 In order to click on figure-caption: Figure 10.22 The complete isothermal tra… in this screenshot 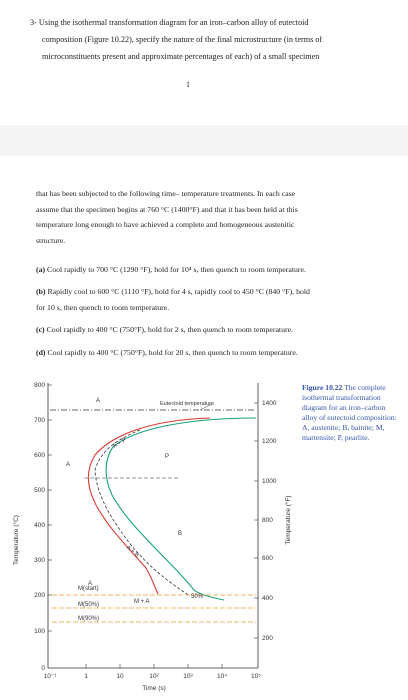, I will do `click(351, 413)`.